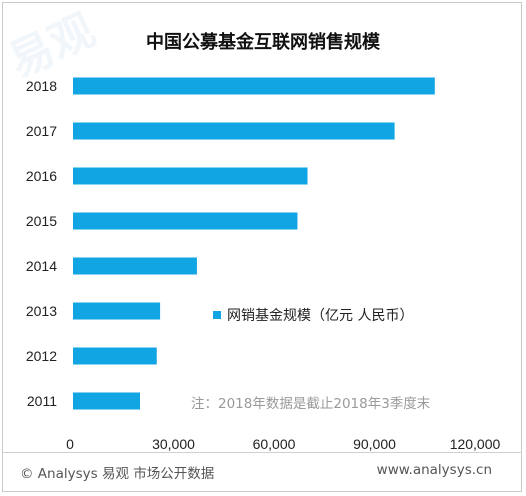 The image size is (526, 496). I want to click on bar-2013, so click(117, 311).